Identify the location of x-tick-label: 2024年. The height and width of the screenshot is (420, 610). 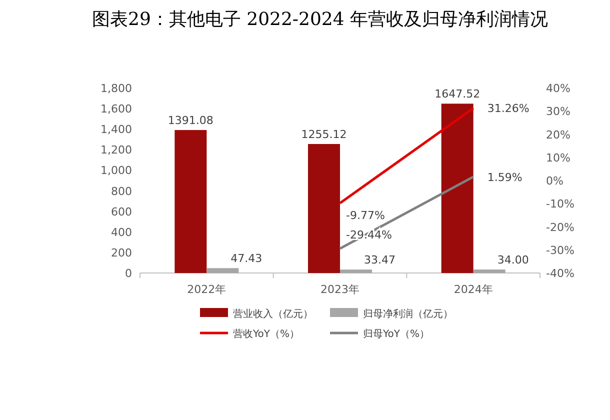
(473, 289).